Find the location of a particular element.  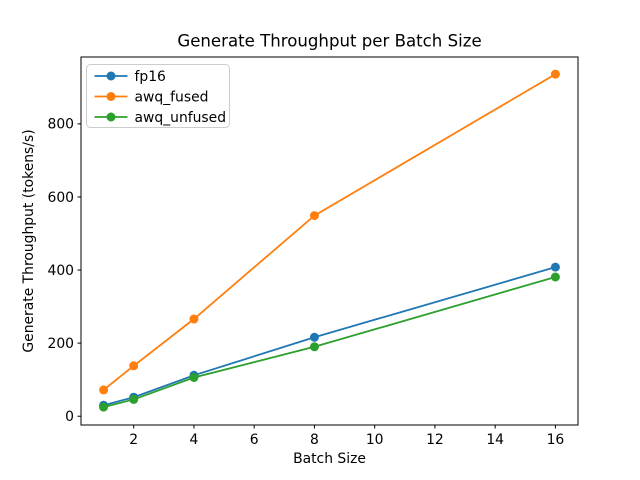

x-axis-label: Batch Size is located at coordinates (329, 459).